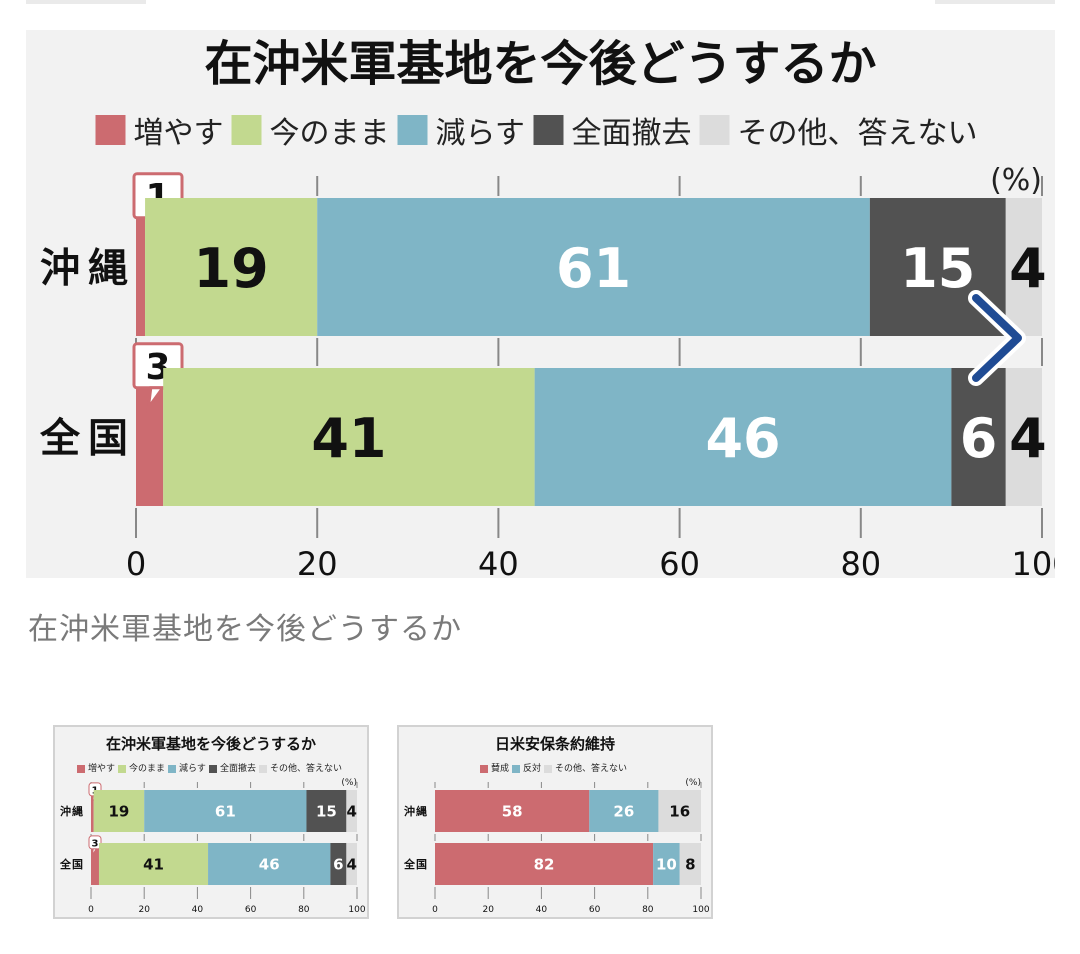 The height and width of the screenshot is (954, 1080). I want to click on data-label: 58, so click(512, 812).